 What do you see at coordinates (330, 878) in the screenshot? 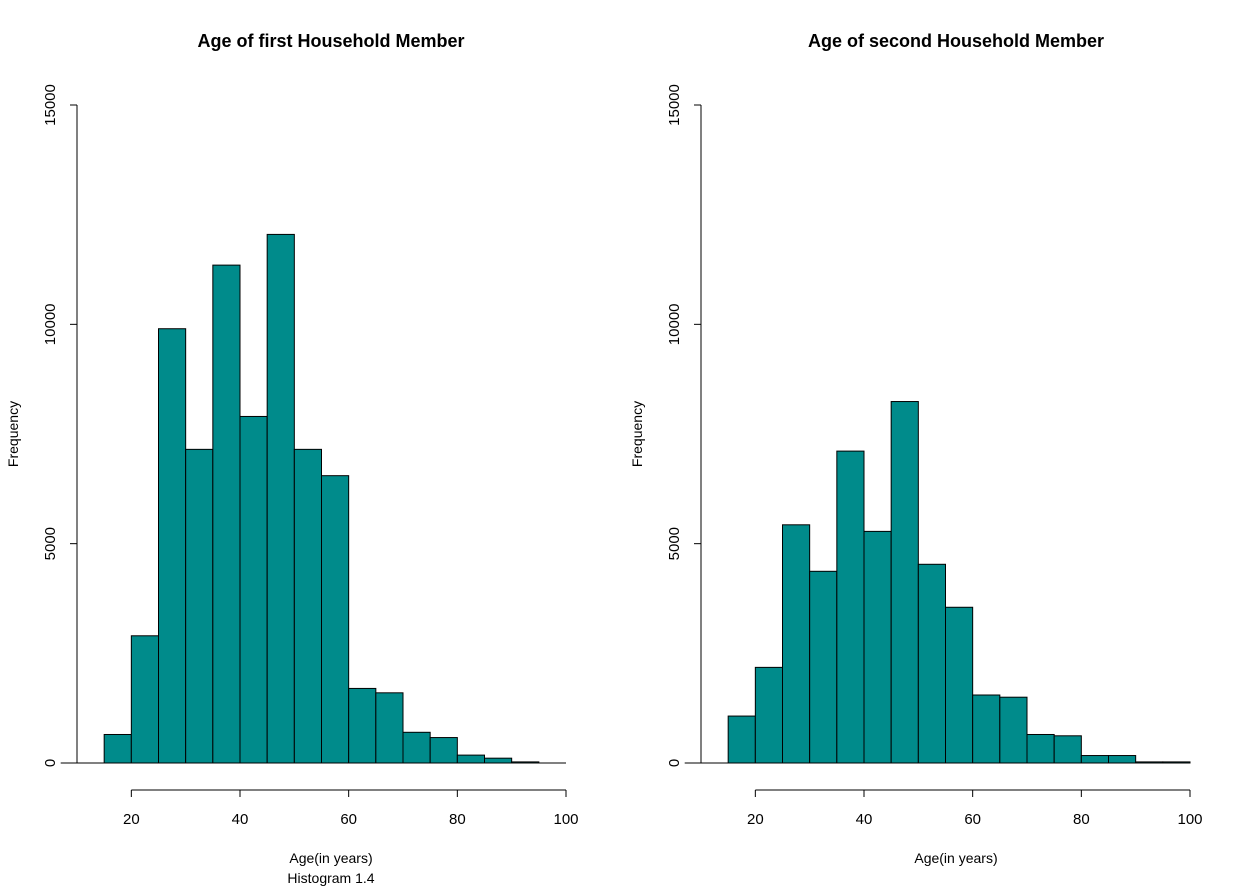
I see `figure-caption: Histogram 1.4` at bounding box center [330, 878].